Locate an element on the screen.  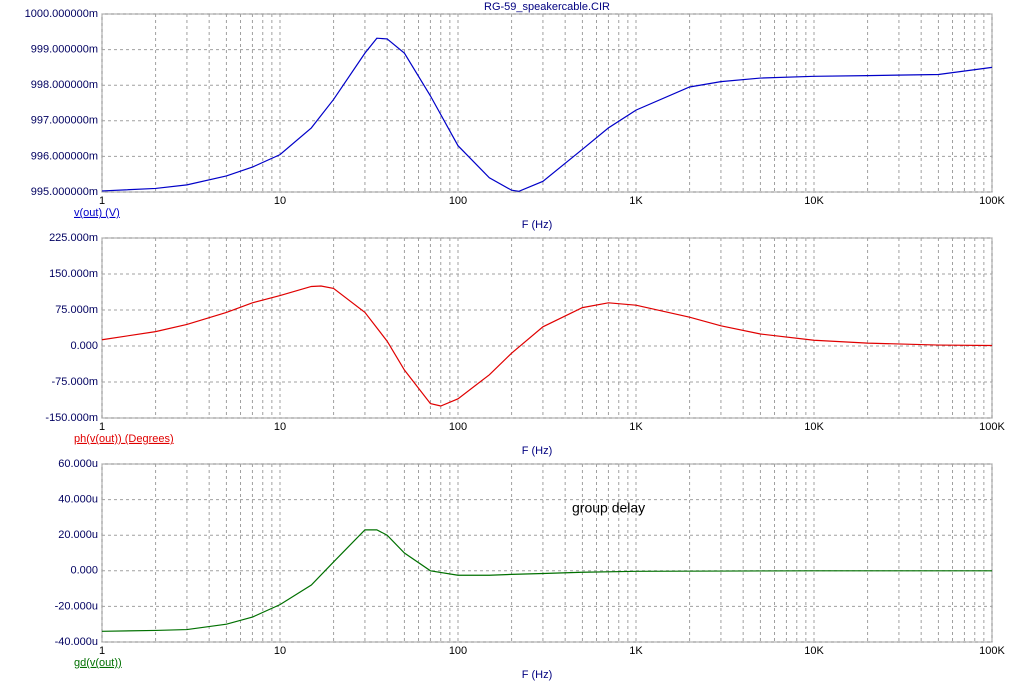
y-tick-label: -20.000u is located at coordinates (76, 606).